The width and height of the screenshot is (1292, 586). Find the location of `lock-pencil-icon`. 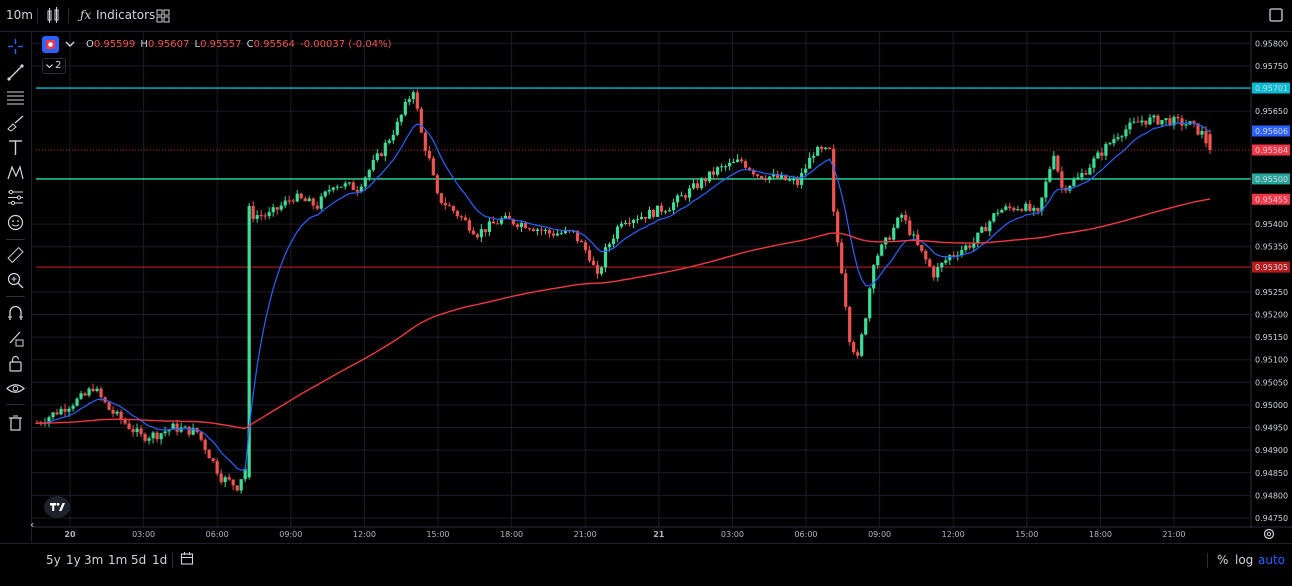

lock-pencil-icon is located at coordinates (15, 338).